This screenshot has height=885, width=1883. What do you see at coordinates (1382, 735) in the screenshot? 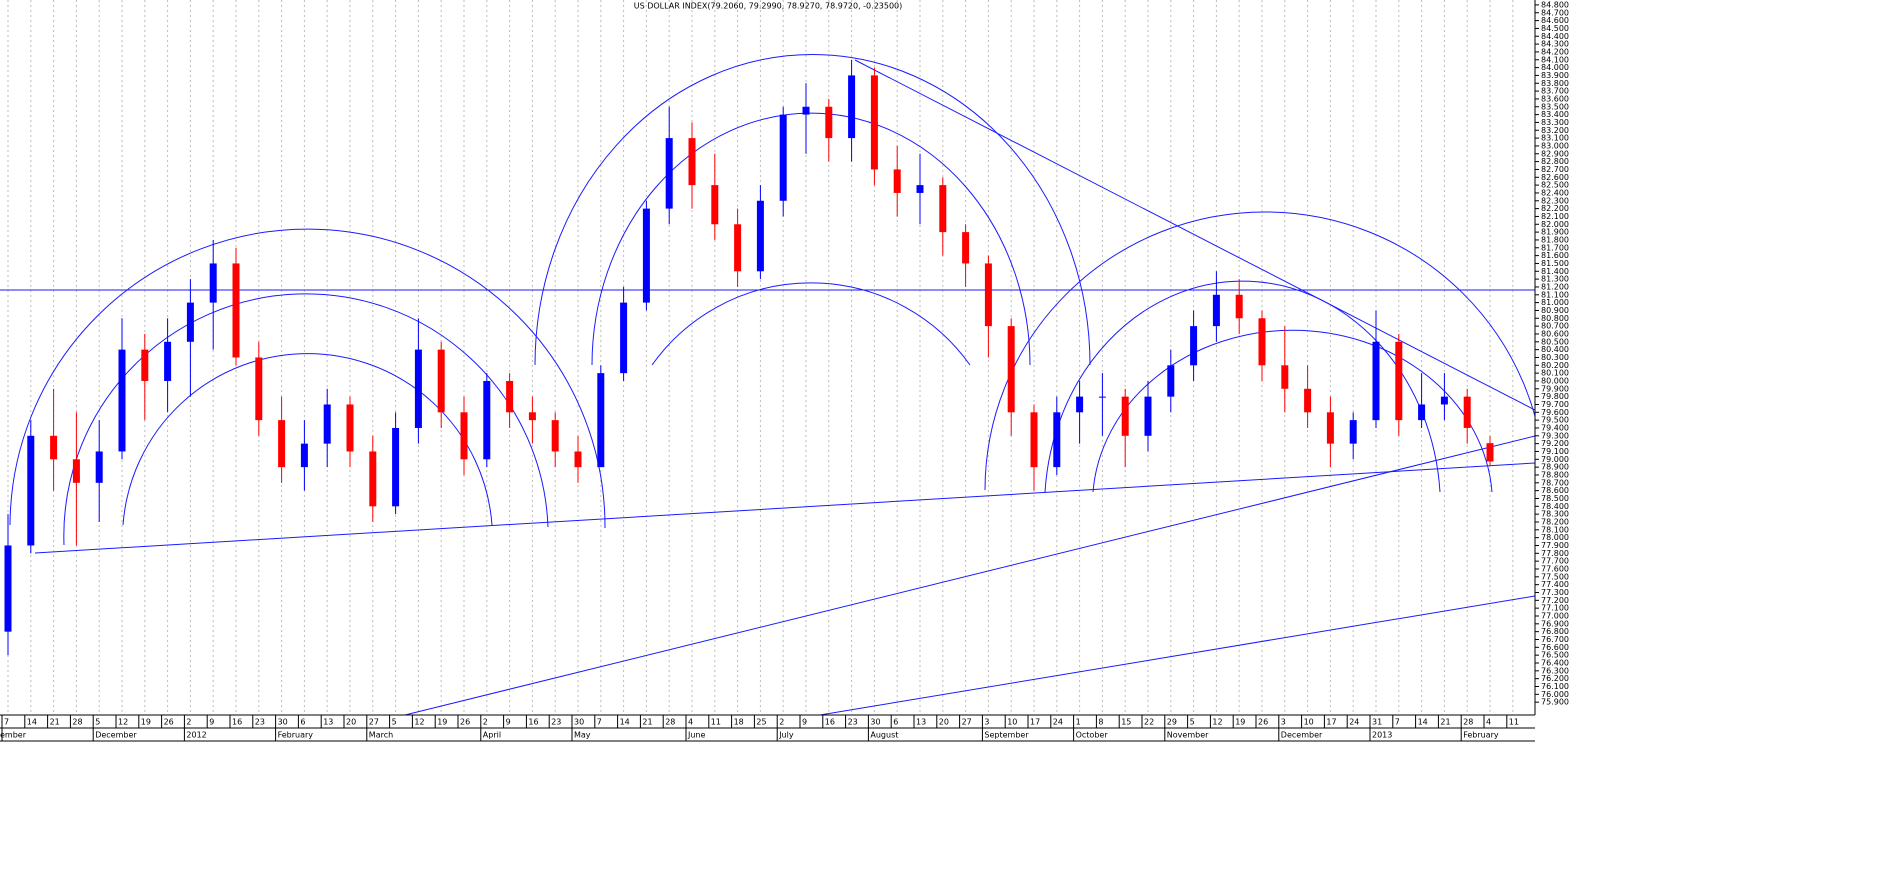
I see `month-label: 2013` at bounding box center [1382, 735].